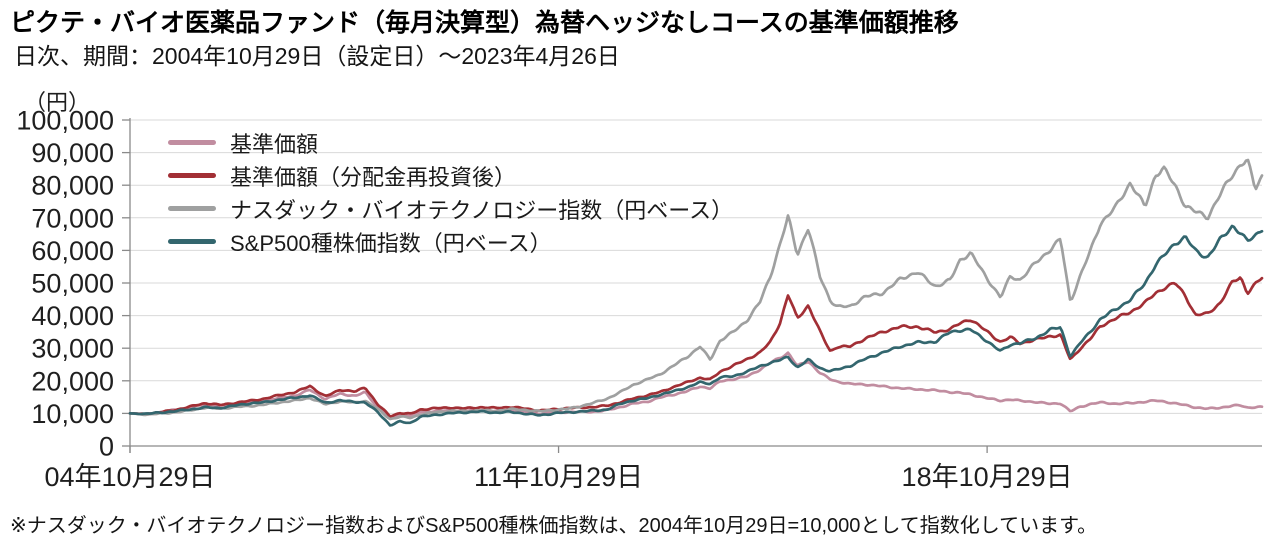 The width and height of the screenshot is (1280, 543). What do you see at coordinates (558, 477) in the screenshot?
I see `x-axis-tick-label: 11年10月29日` at bounding box center [558, 477].